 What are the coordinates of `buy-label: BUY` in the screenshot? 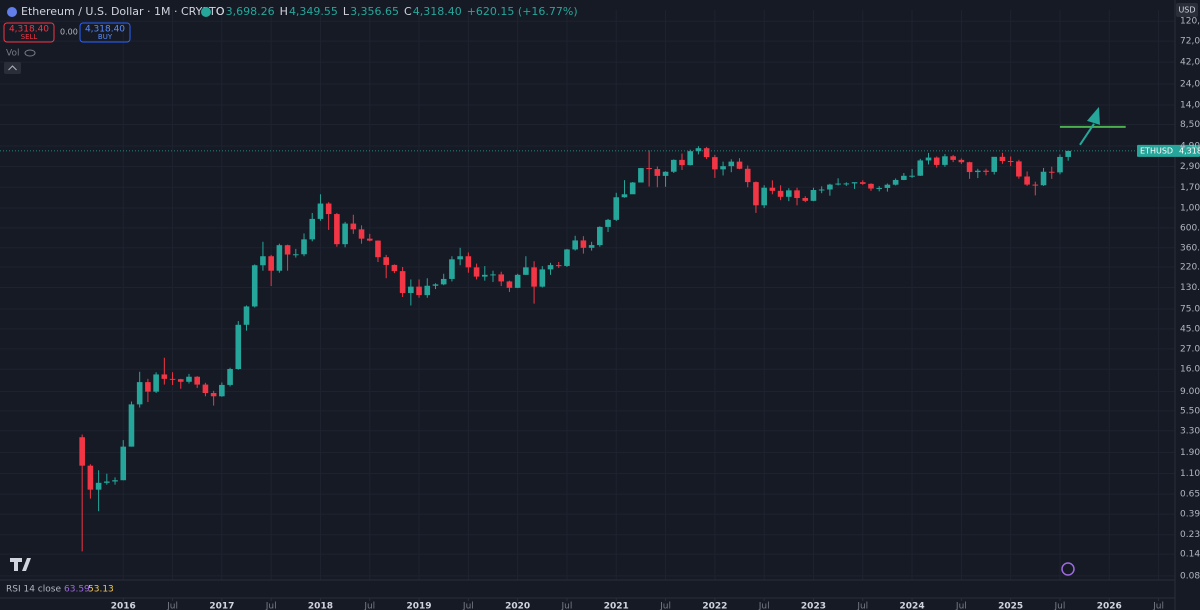 It's located at (105, 37).